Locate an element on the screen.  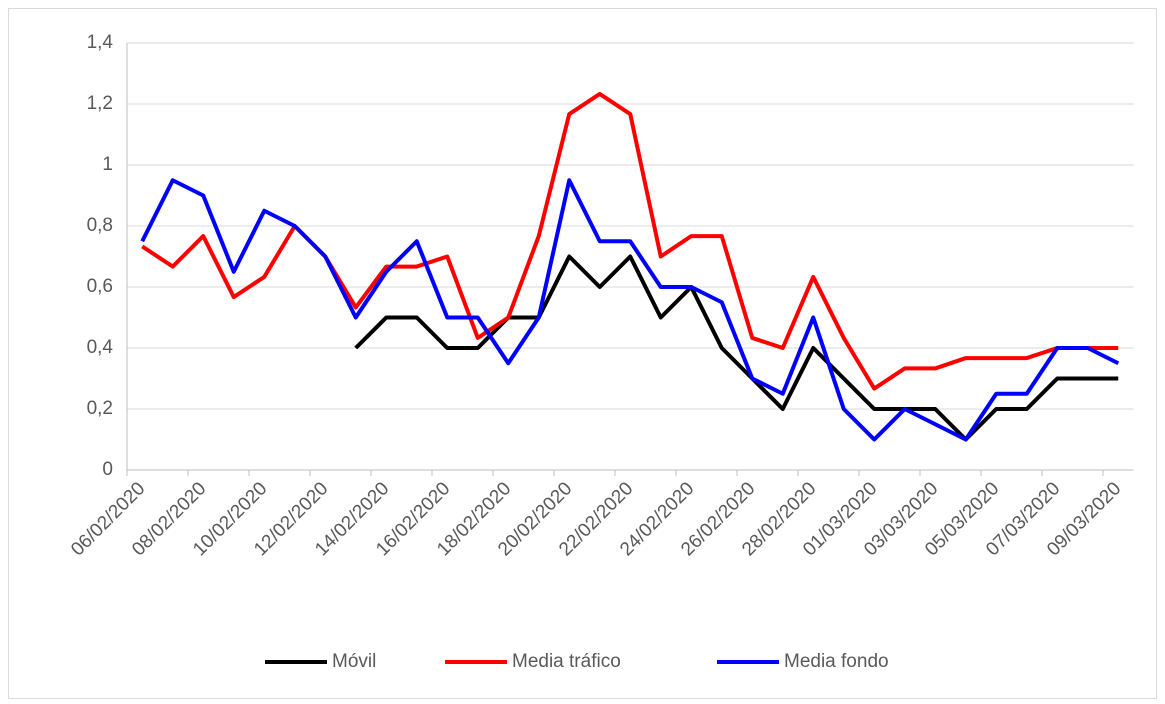
y-tick-label: 0,8 is located at coordinates (100, 225).